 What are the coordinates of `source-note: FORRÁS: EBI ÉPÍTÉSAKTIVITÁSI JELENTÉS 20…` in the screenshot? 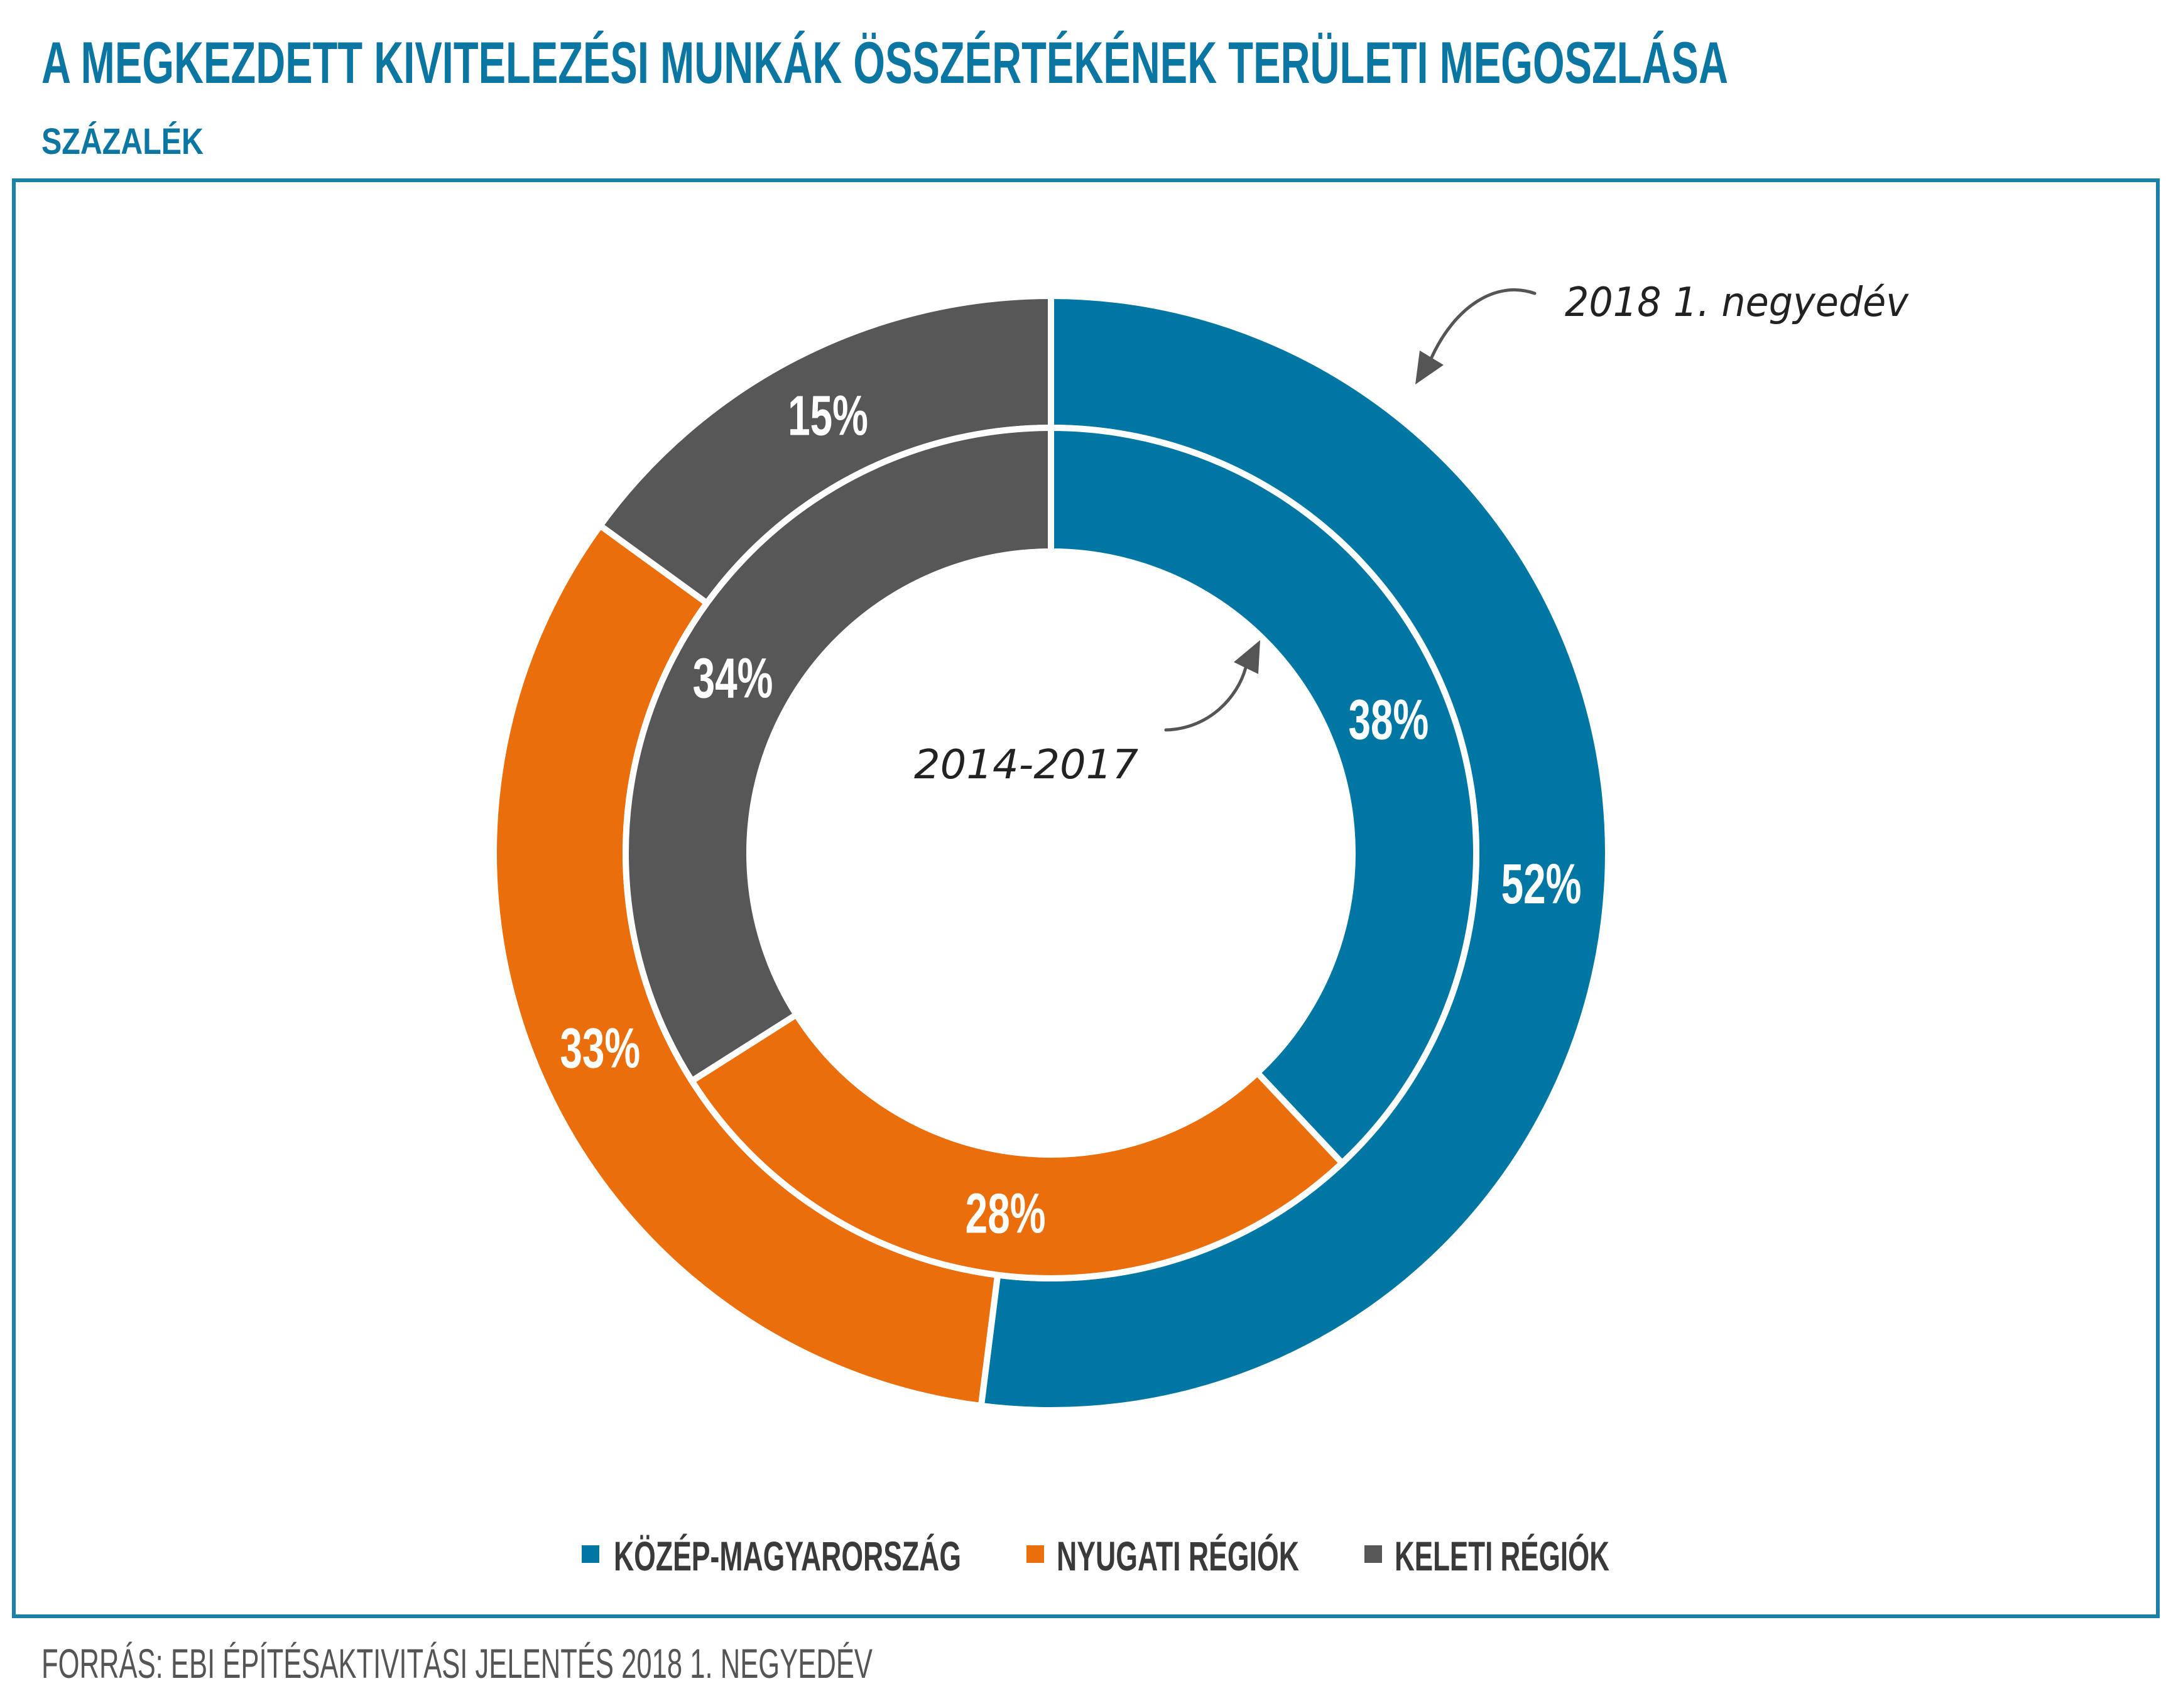 It's located at (457, 1664).